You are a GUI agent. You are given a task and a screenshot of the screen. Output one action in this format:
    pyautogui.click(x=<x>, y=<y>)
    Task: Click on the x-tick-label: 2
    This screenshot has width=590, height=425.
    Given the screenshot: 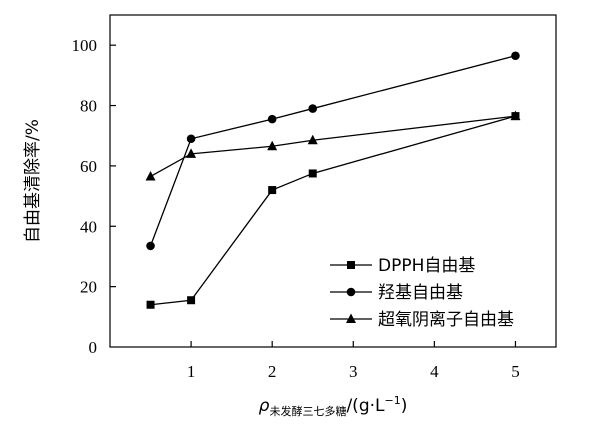 What is the action you would take?
    pyautogui.click(x=272, y=371)
    